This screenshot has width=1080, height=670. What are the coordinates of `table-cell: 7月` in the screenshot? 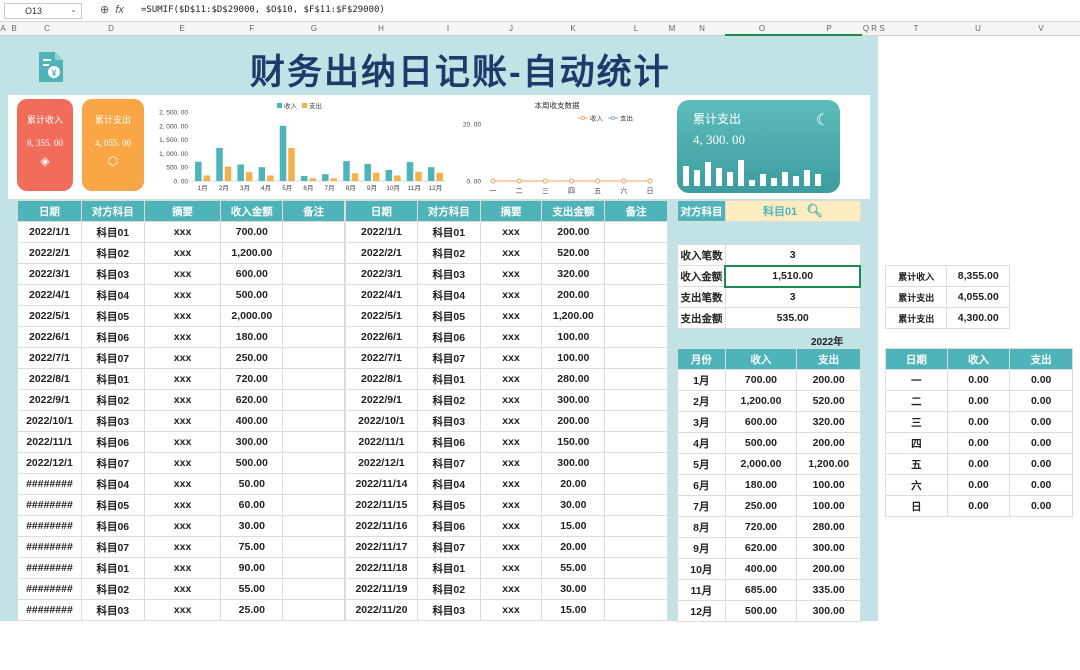 It's located at (701, 506).